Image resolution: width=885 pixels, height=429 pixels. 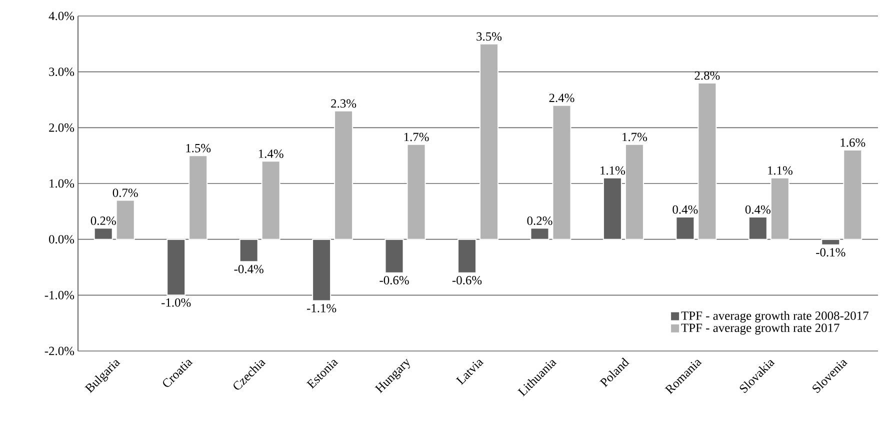 I want to click on data-label: -0.1%, so click(x=831, y=252).